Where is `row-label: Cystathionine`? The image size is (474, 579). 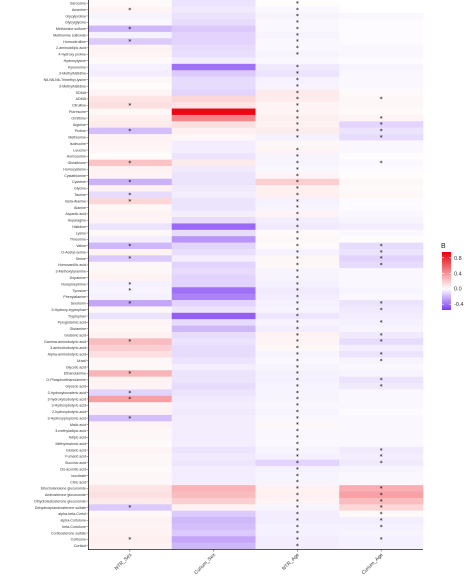
row-label: Cystathionine is located at coordinates (75, 176).